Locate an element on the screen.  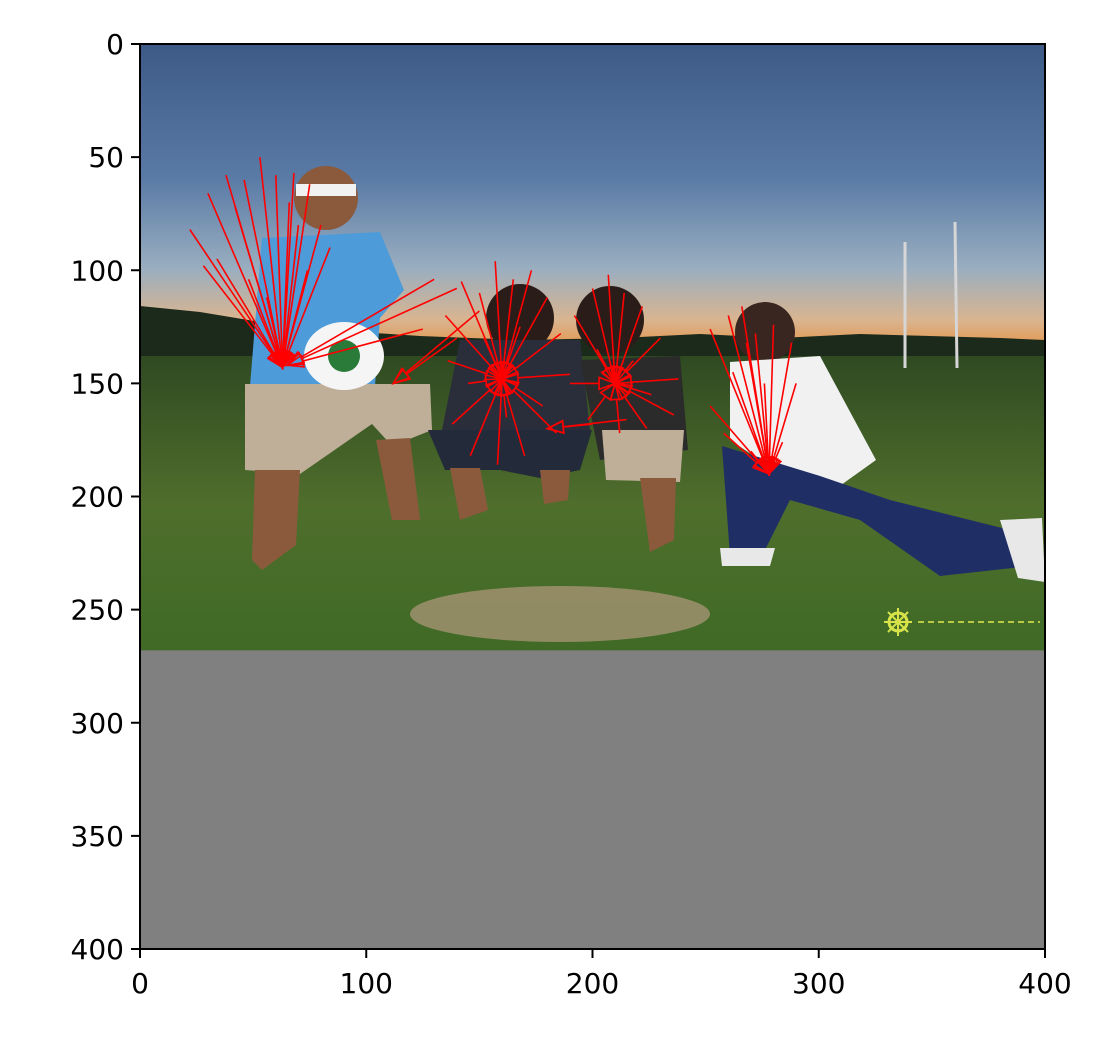
y-tick-label-350: 350 is located at coordinates (97, 836).